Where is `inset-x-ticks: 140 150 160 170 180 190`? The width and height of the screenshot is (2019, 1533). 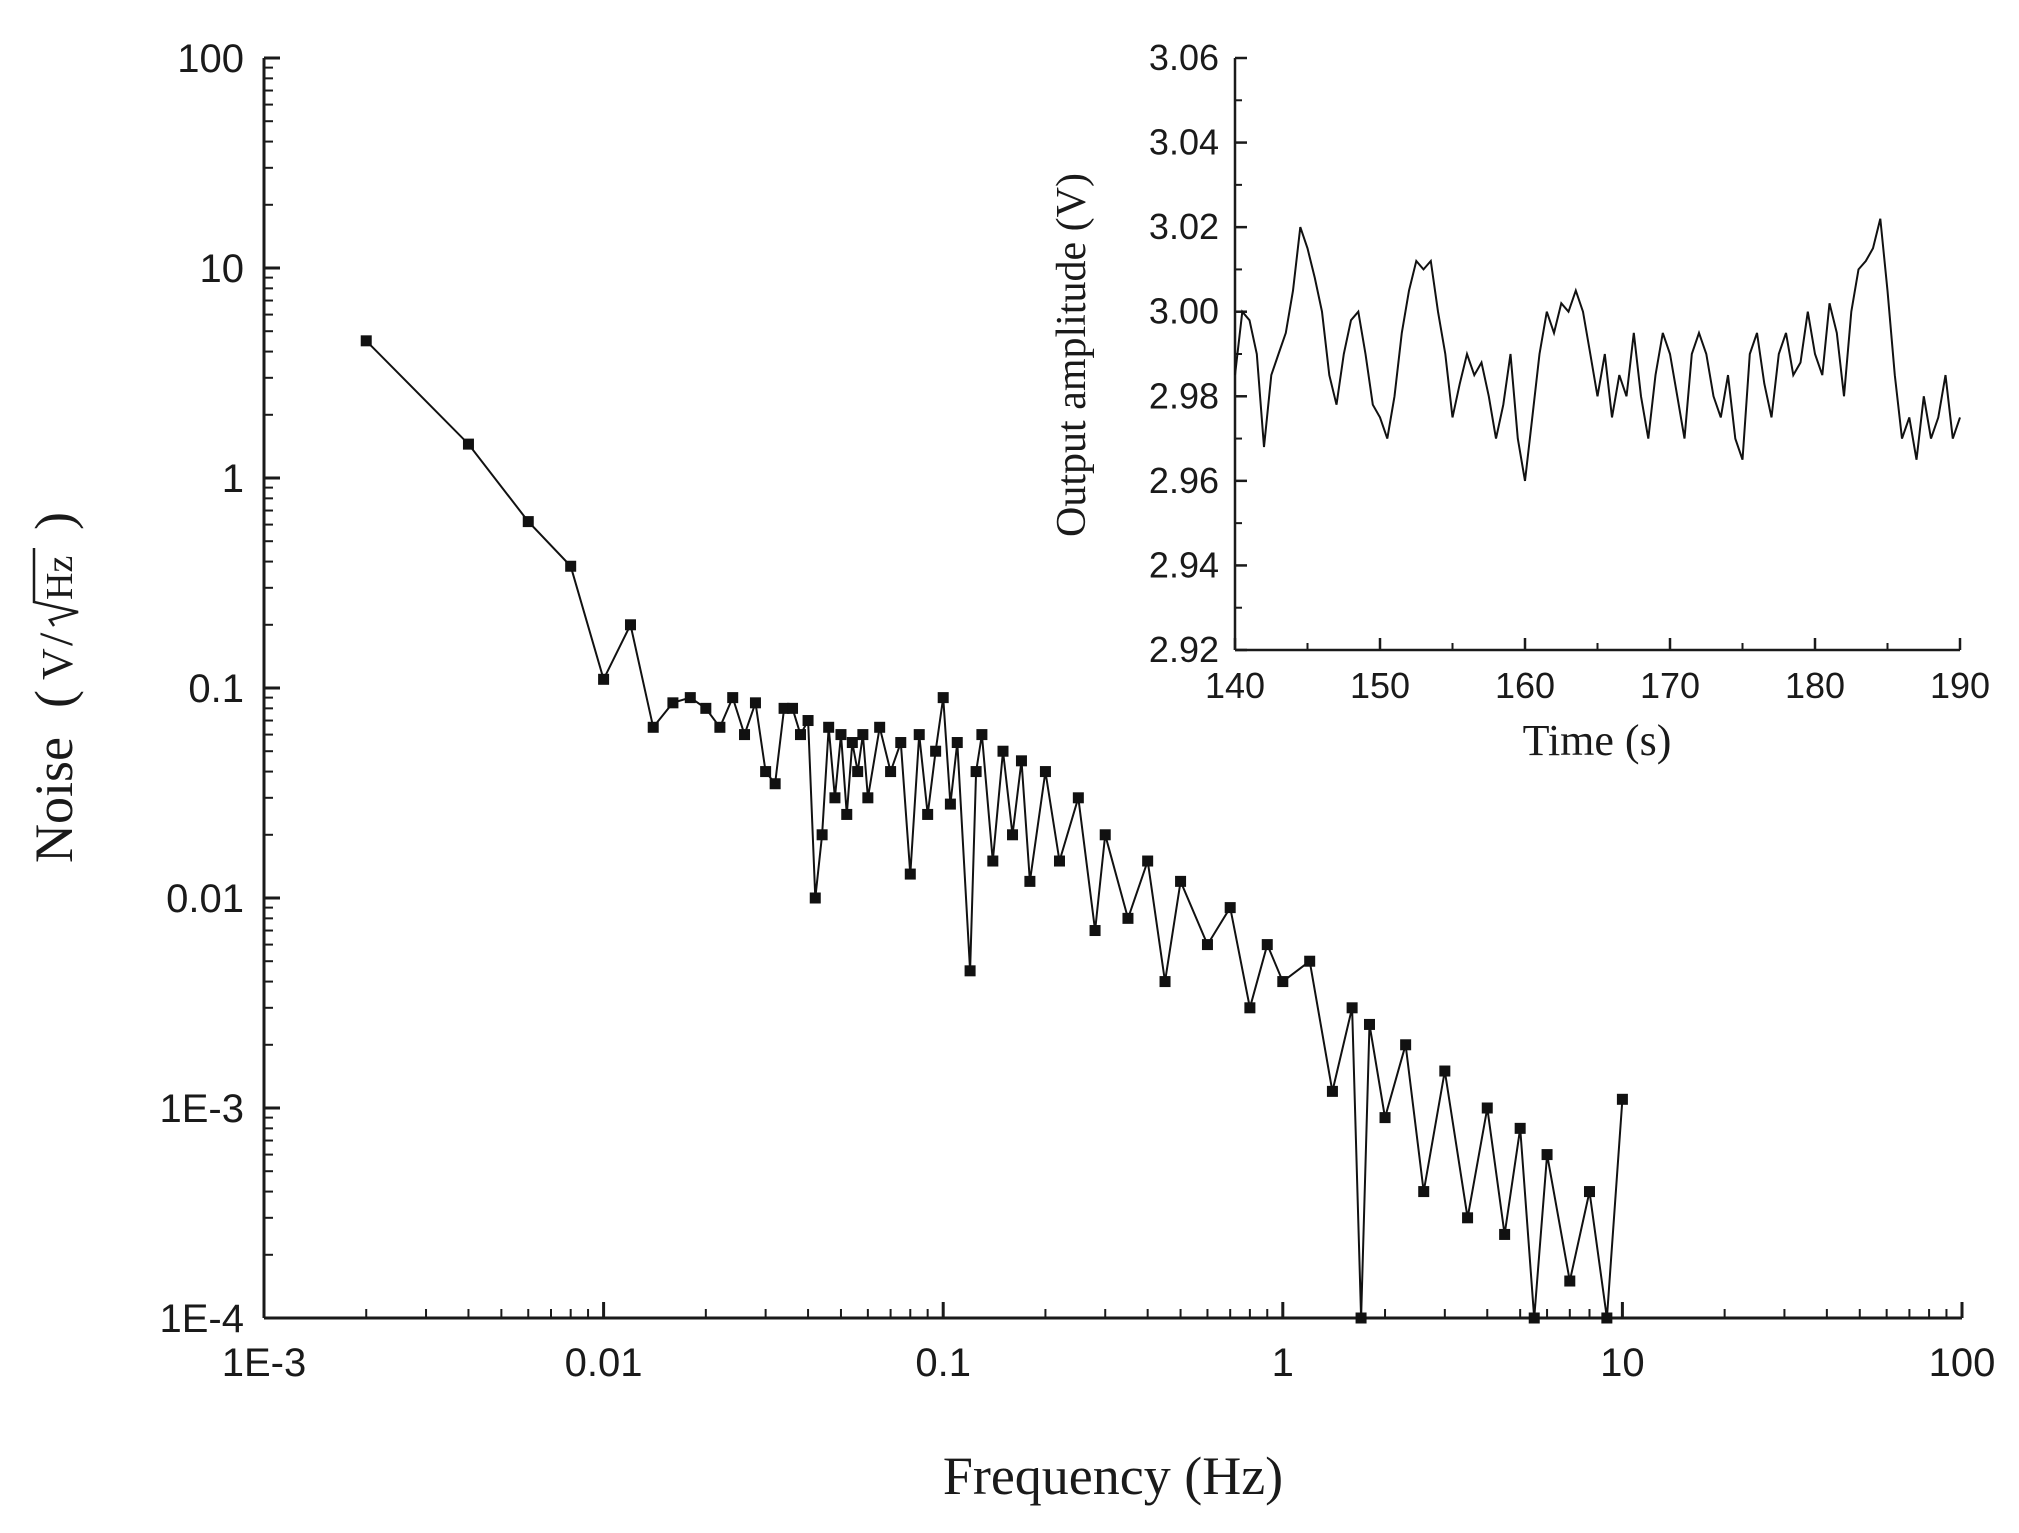
inset-x-ticks: 140 150 160 170 180 190 is located at coordinates (1597, 672).